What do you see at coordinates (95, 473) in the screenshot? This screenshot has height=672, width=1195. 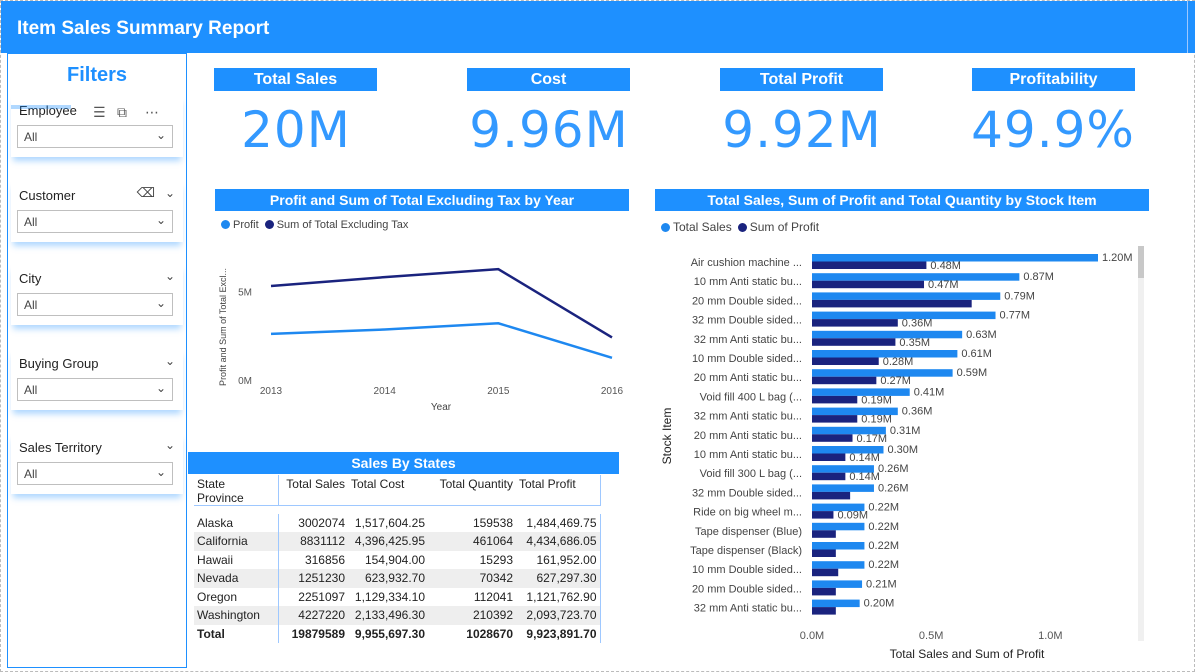 I see `sales-territory-dropdown: All ⌄` at bounding box center [95, 473].